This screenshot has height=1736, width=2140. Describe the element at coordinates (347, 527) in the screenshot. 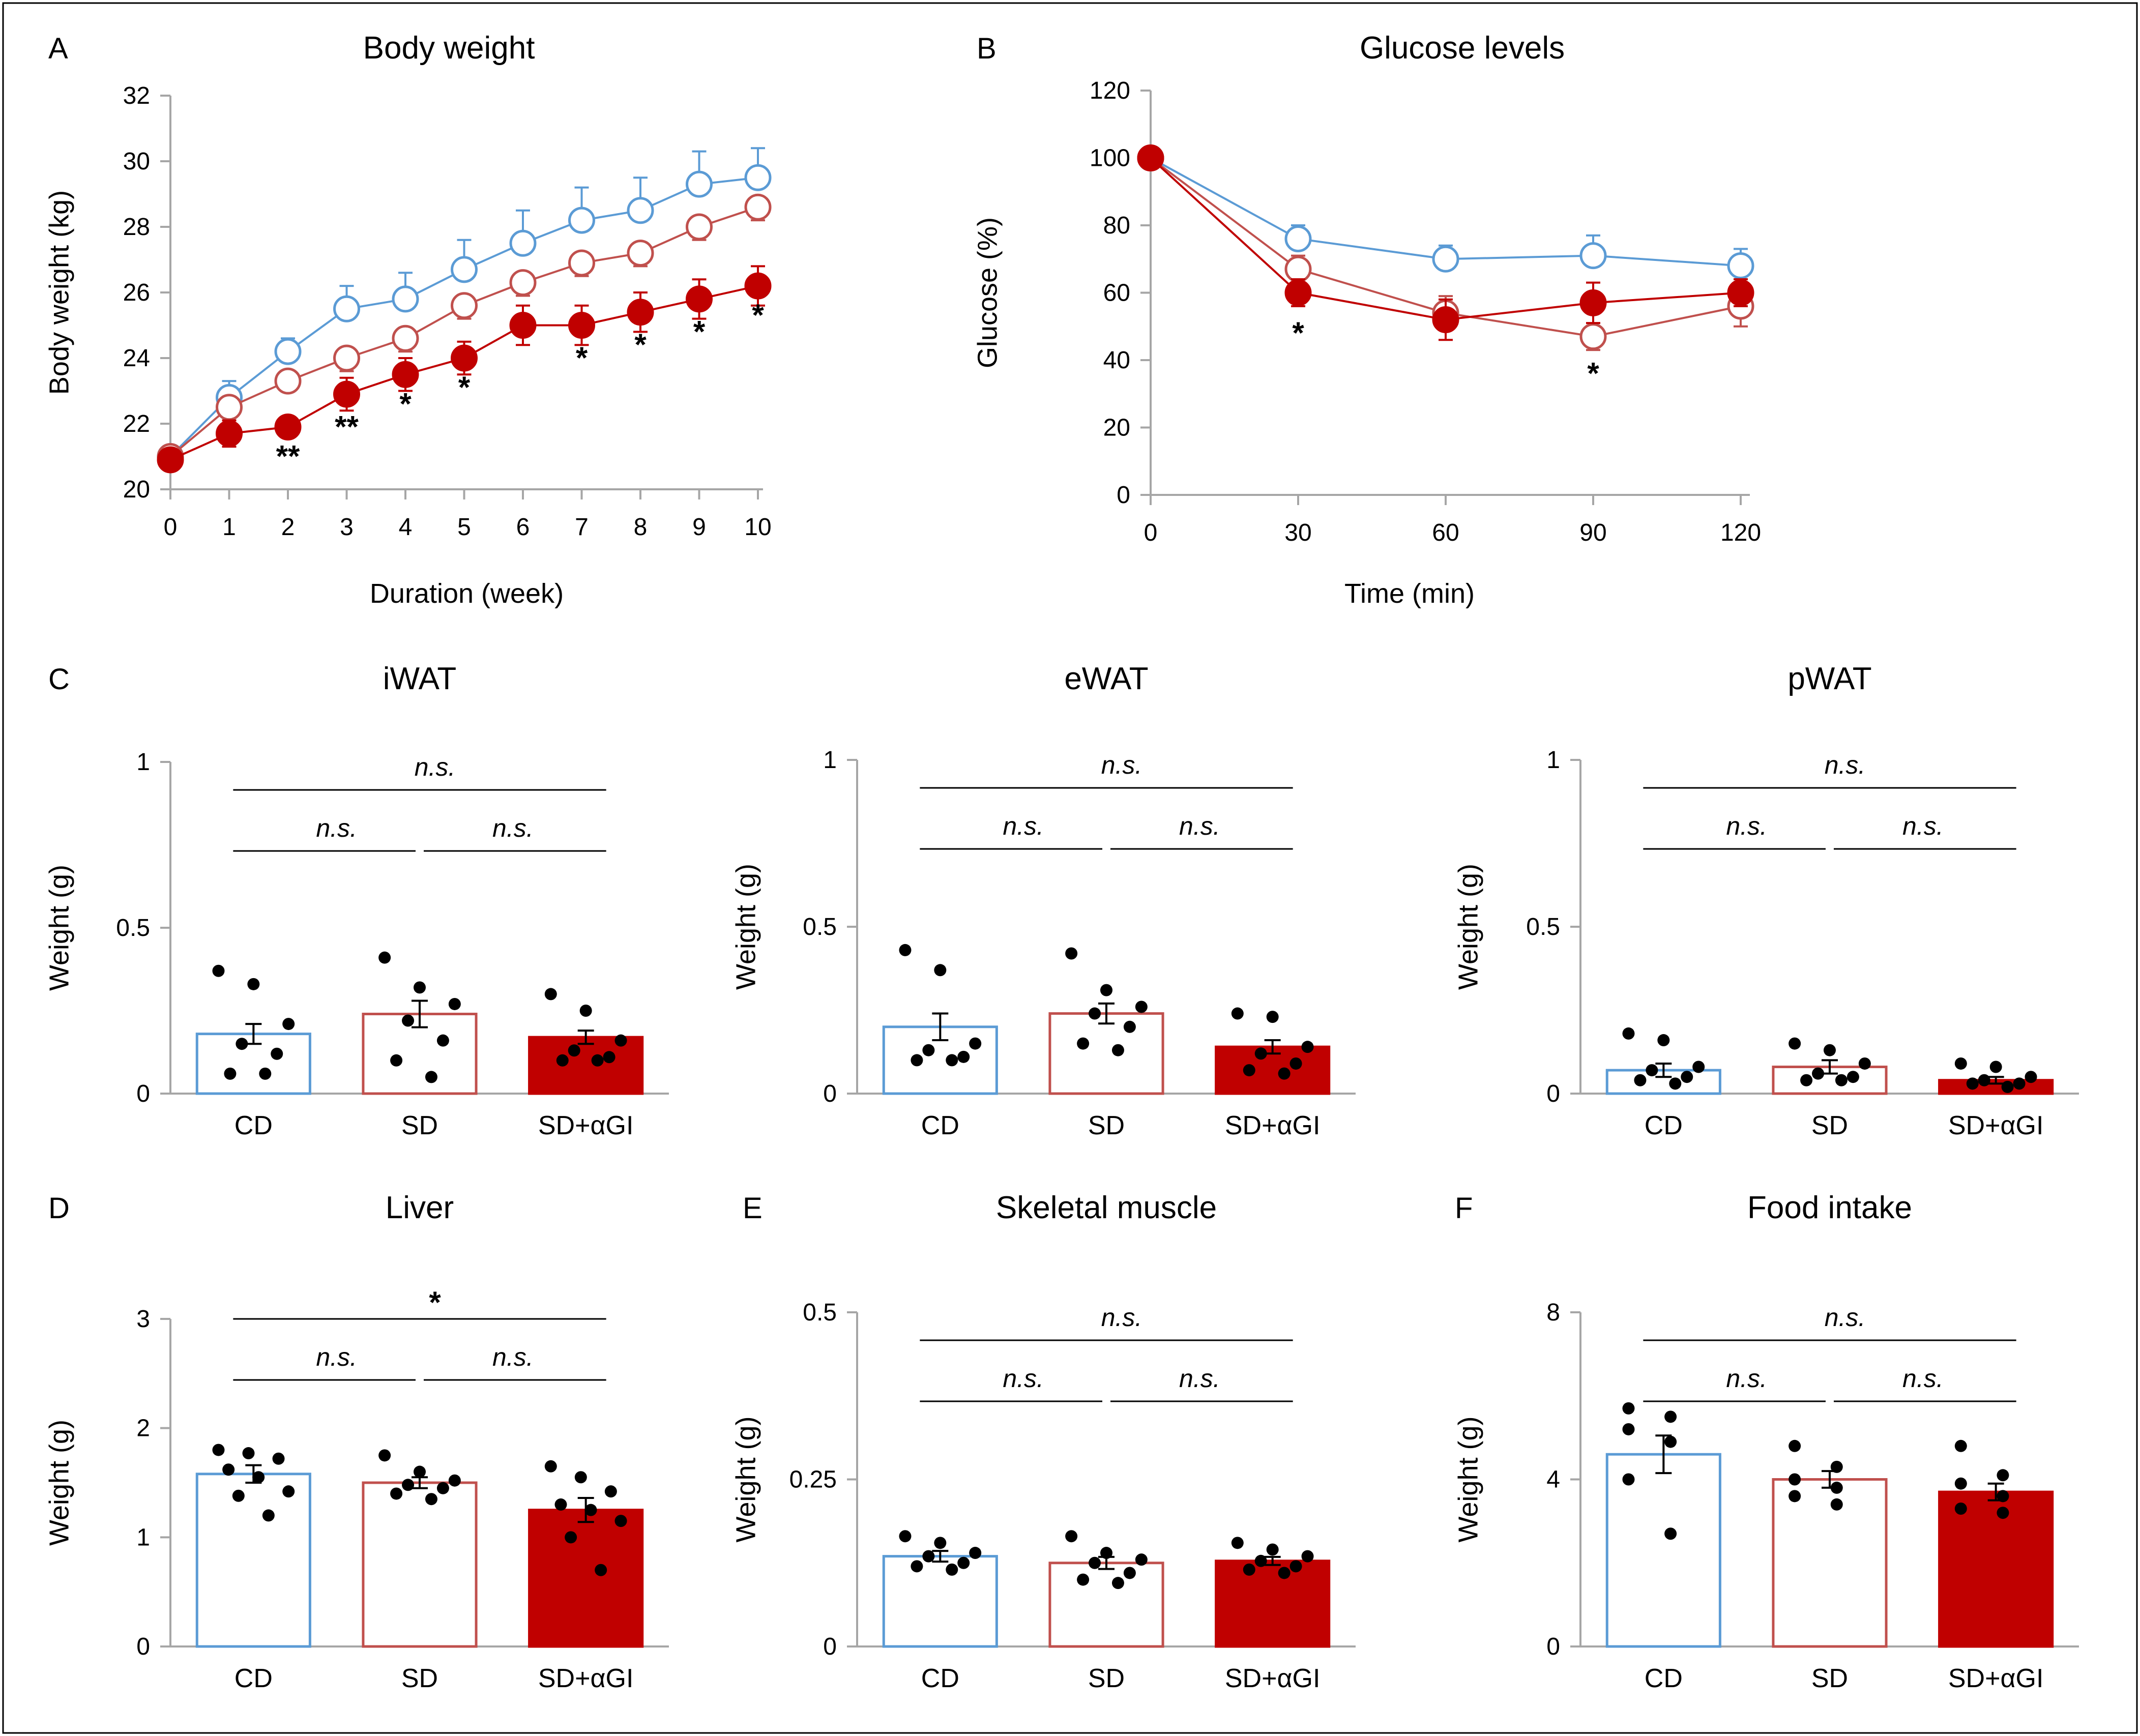

I see `x-tick-label: 3` at that location.